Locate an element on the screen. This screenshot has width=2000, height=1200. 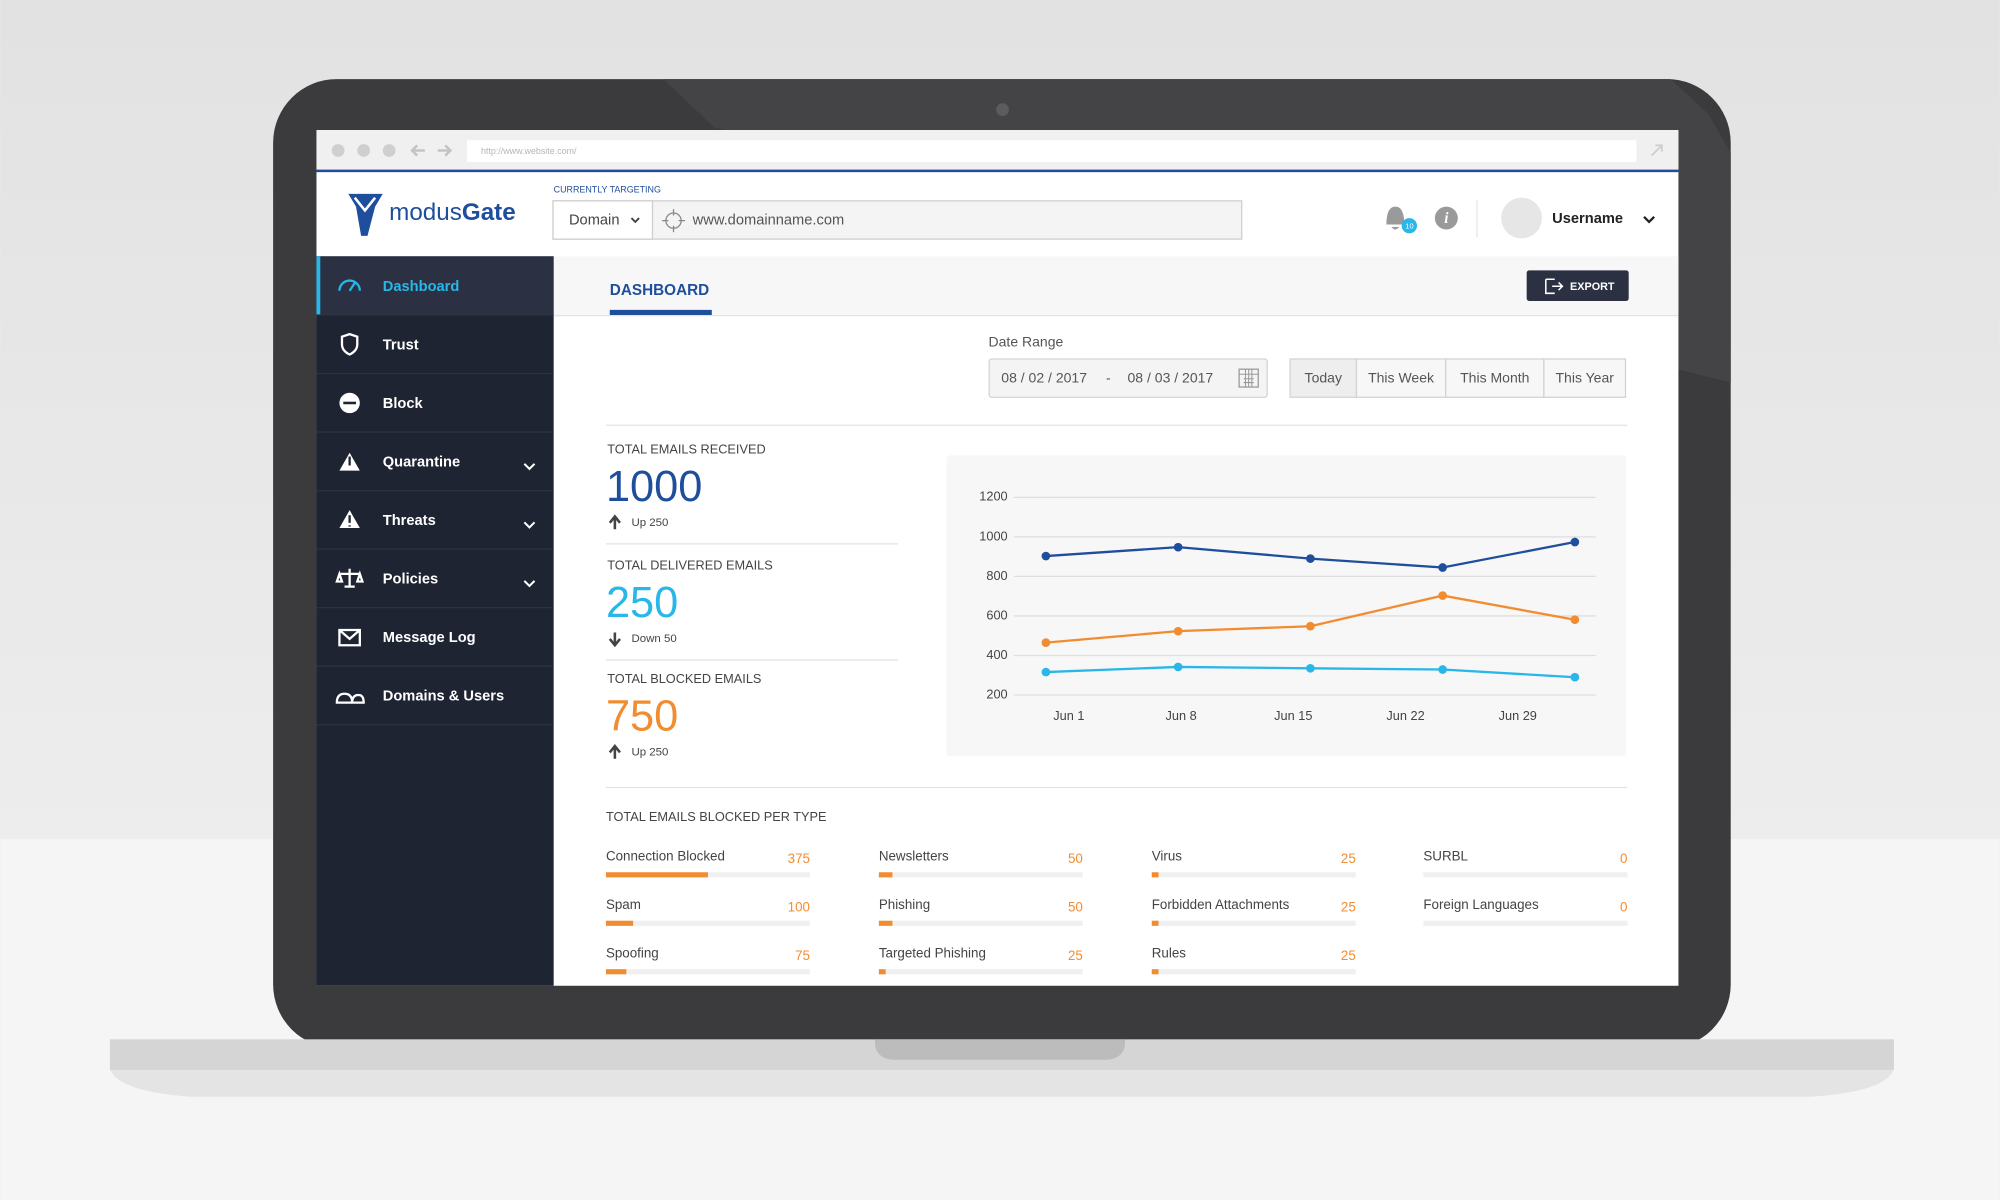
nav-label: Threats is located at coordinates (409, 521).